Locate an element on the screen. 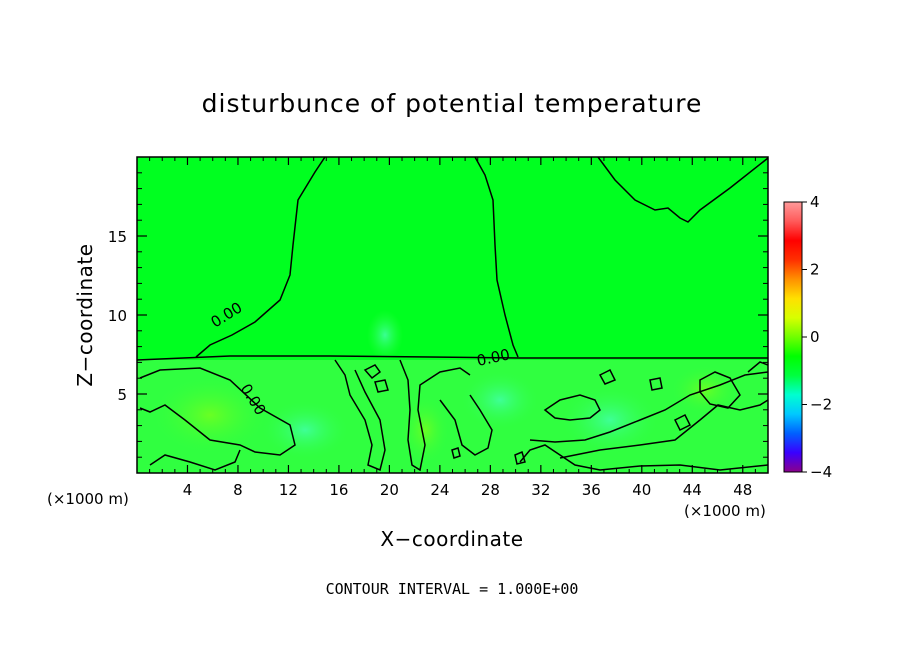  colorbar-tick-label: 2 is located at coordinates (815, 270).